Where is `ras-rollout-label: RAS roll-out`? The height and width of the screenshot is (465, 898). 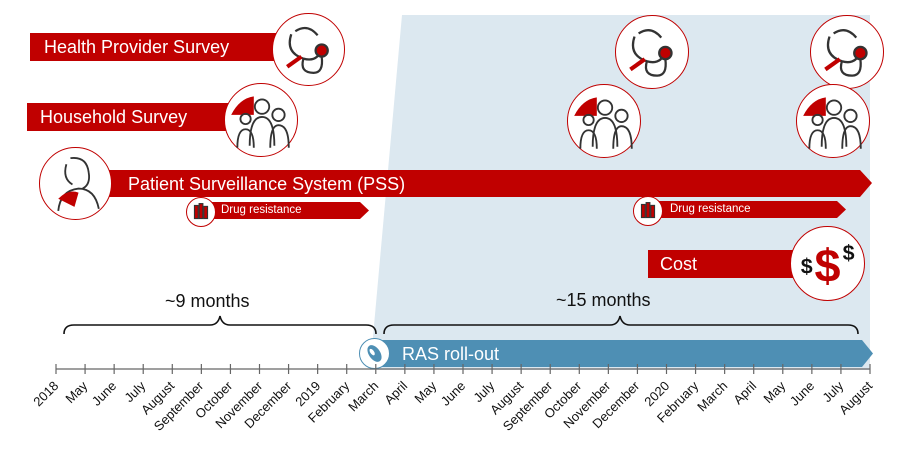
ras-rollout-label: RAS roll-out is located at coordinates (451, 354).